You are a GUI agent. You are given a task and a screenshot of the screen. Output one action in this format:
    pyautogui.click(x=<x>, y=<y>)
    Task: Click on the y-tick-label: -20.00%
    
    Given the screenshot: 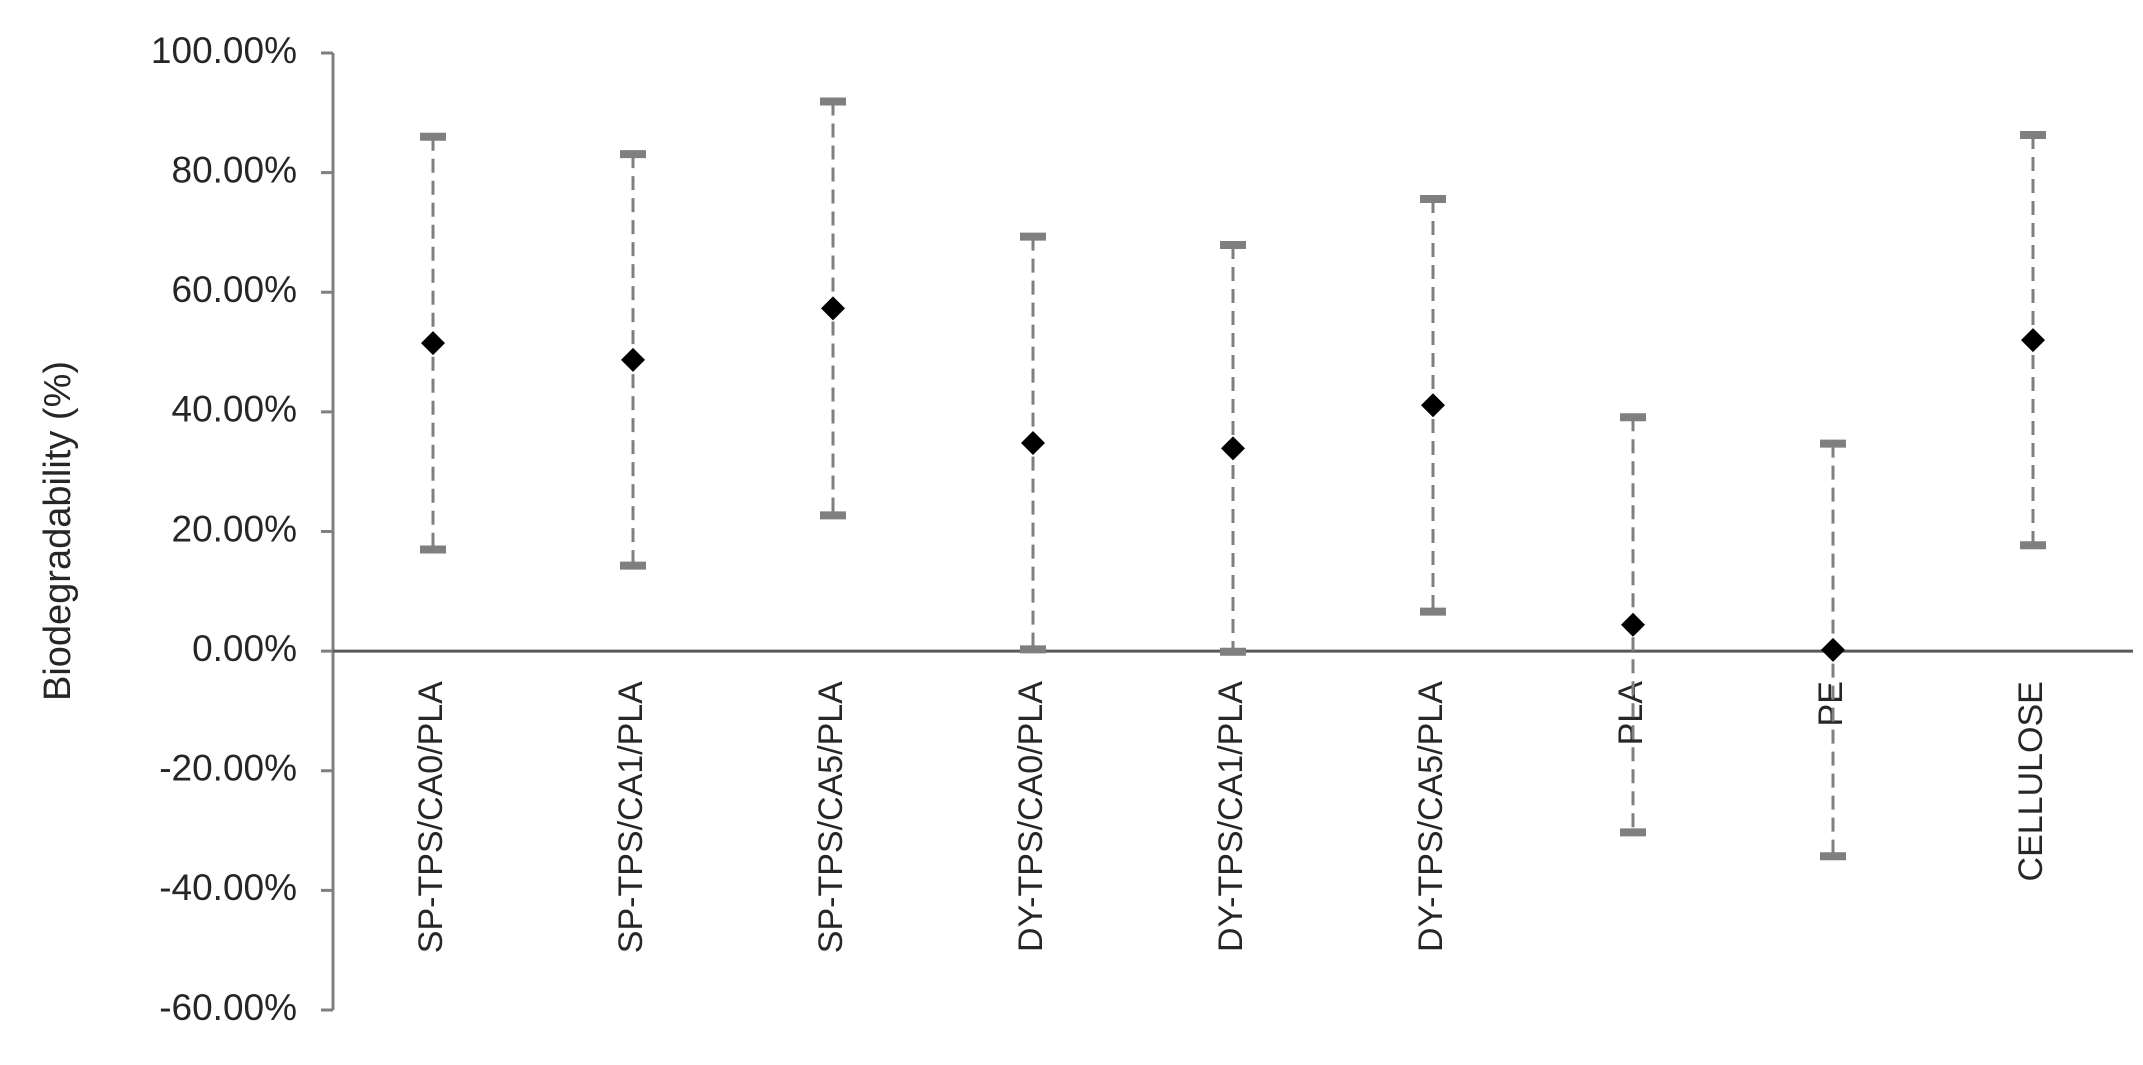 What is the action you would take?
    pyautogui.click(x=228, y=768)
    